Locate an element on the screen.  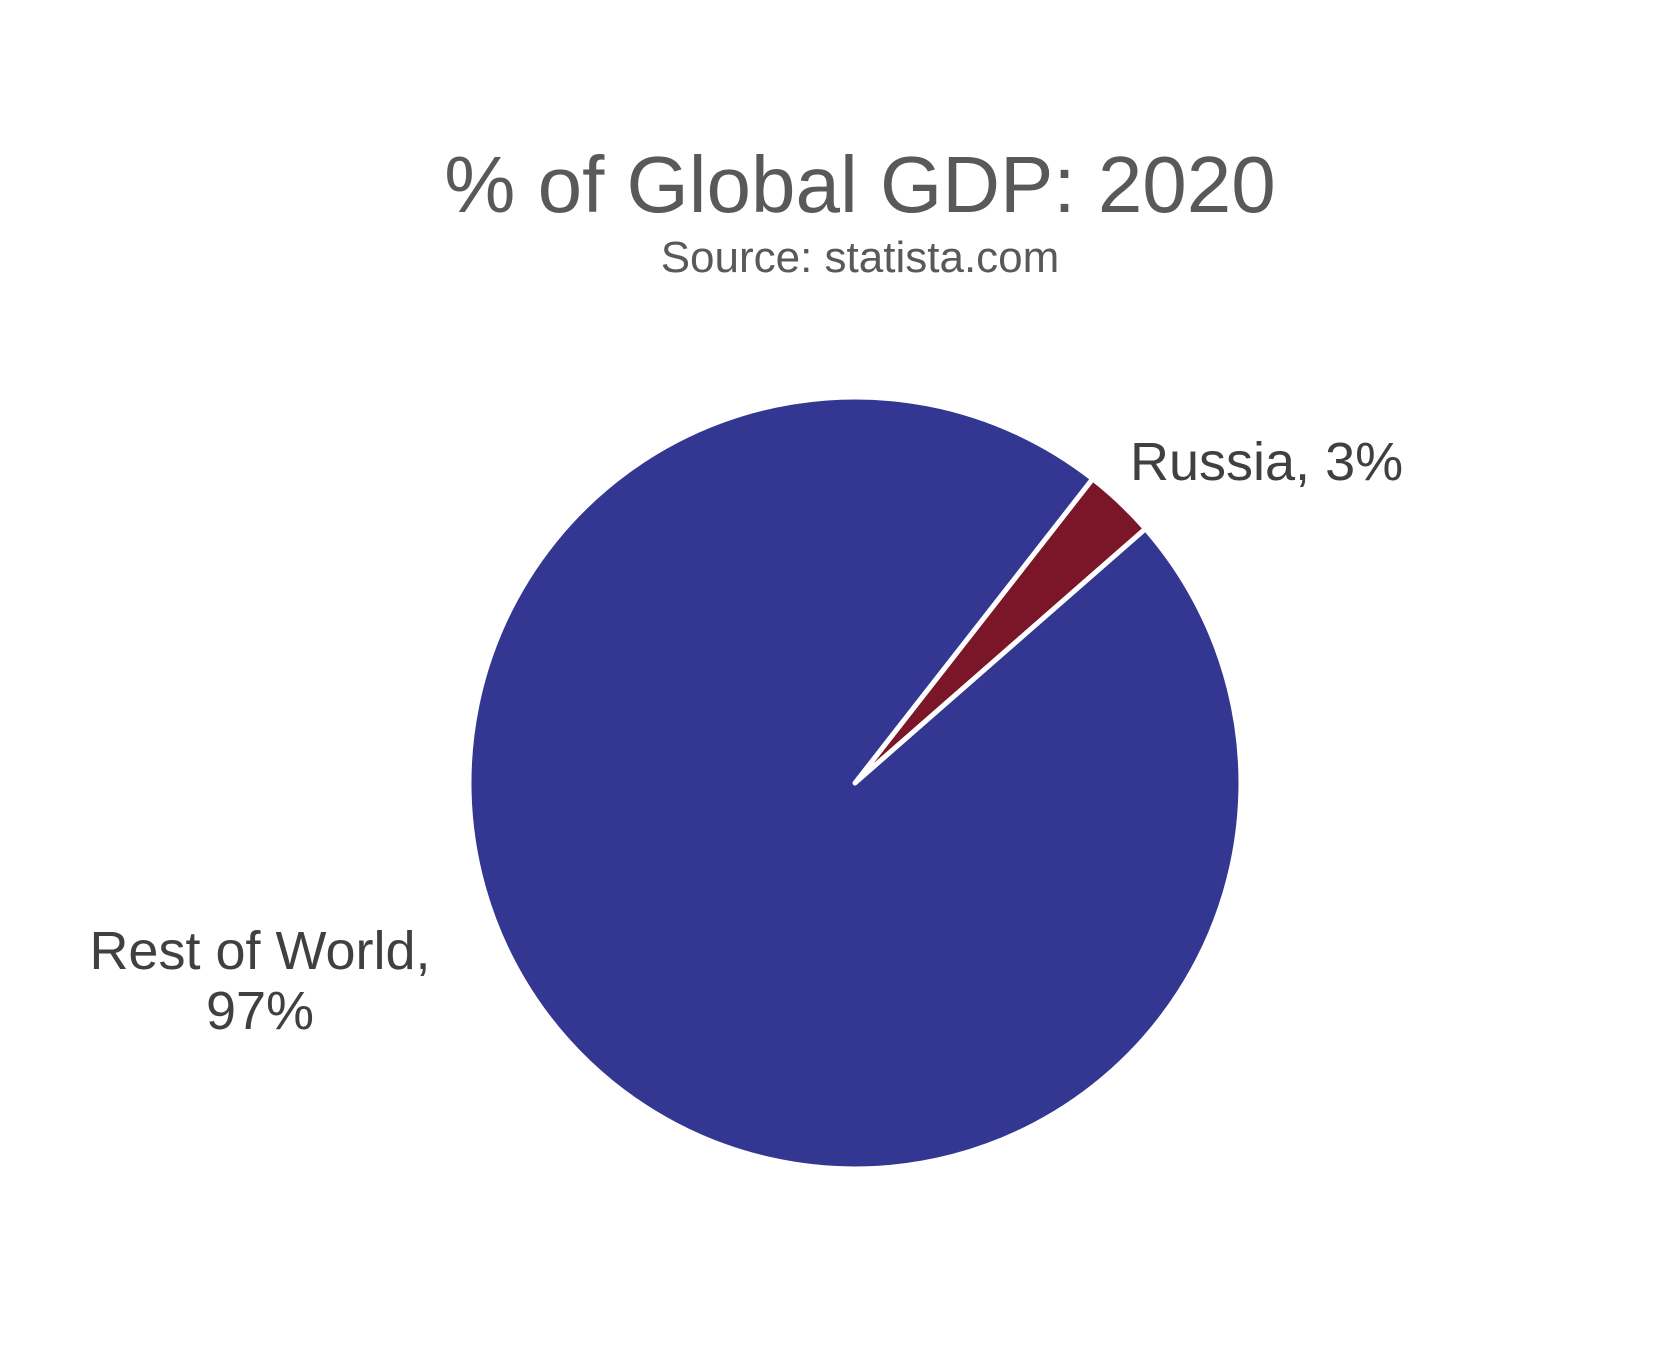
slice-label-russia: Russia, 3% is located at coordinates (1266, 462).